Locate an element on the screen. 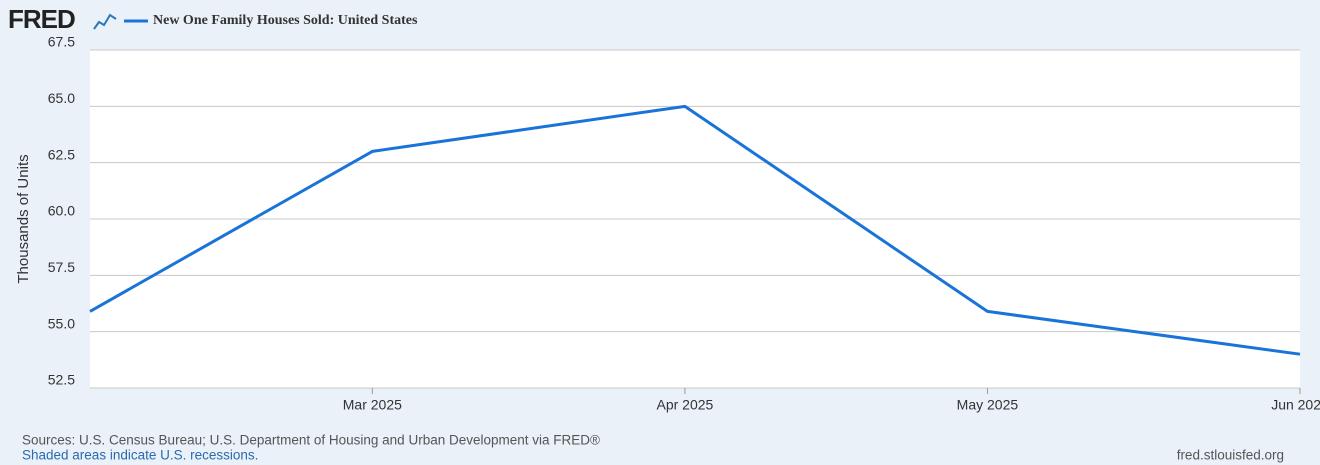  y-tick-label: 67.5 is located at coordinates (61, 42).